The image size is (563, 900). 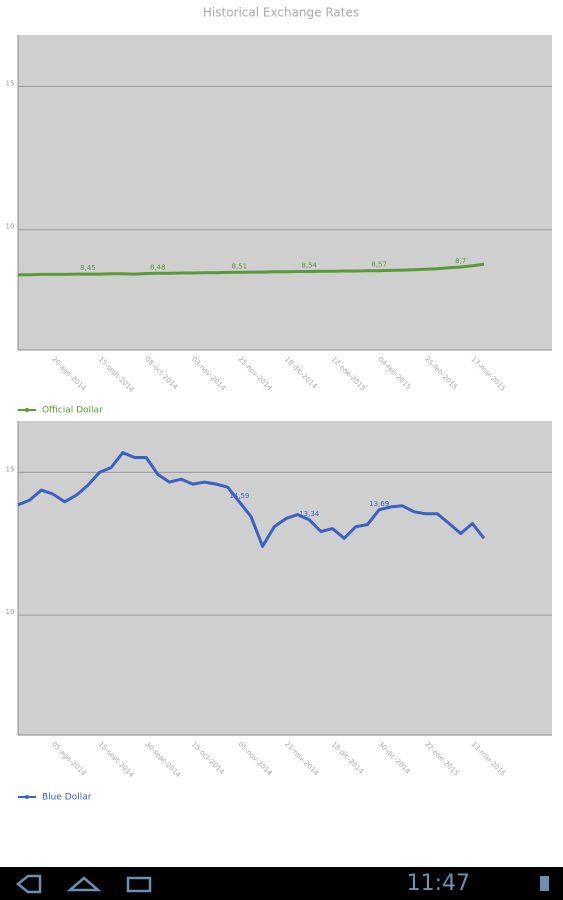 What do you see at coordinates (161, 373) in the screenshot?
I see `x-tick-label: 08-oct-2014` at bounding box center [161, 373].